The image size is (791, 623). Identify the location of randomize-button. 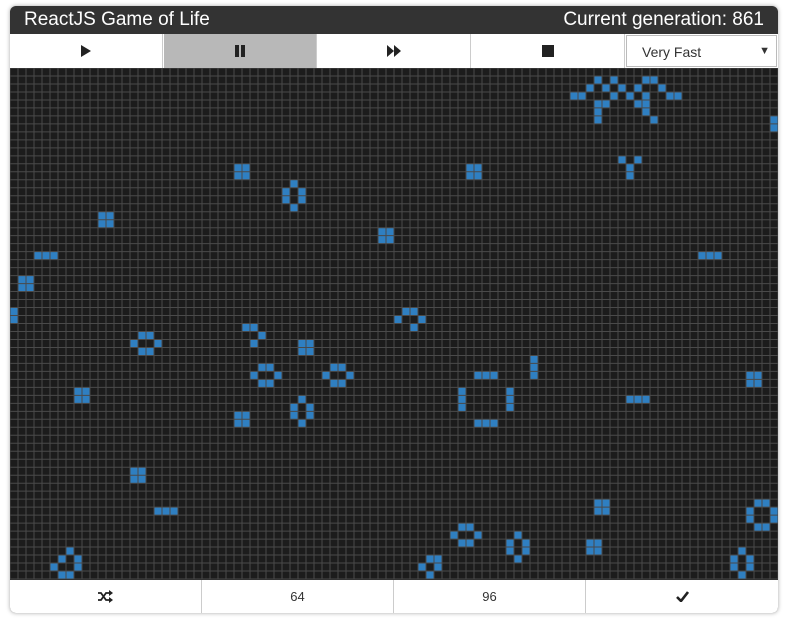
(106, 596).